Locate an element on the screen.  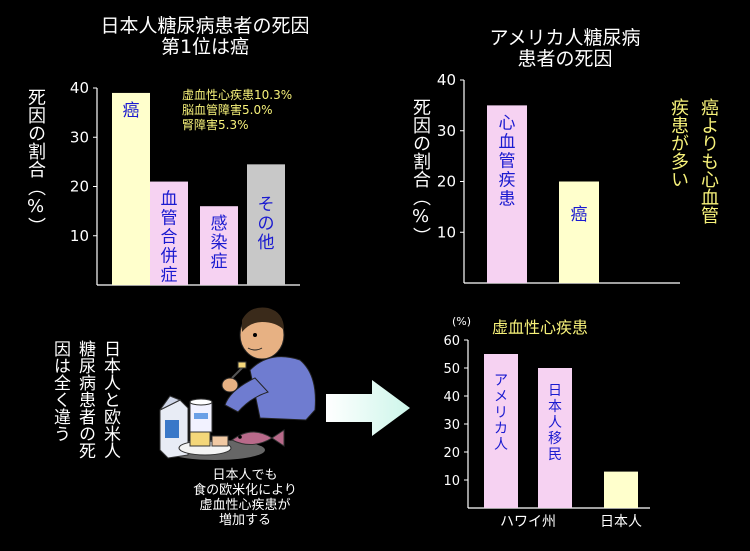
bar-日本人 is located at coordinates (621, 489).